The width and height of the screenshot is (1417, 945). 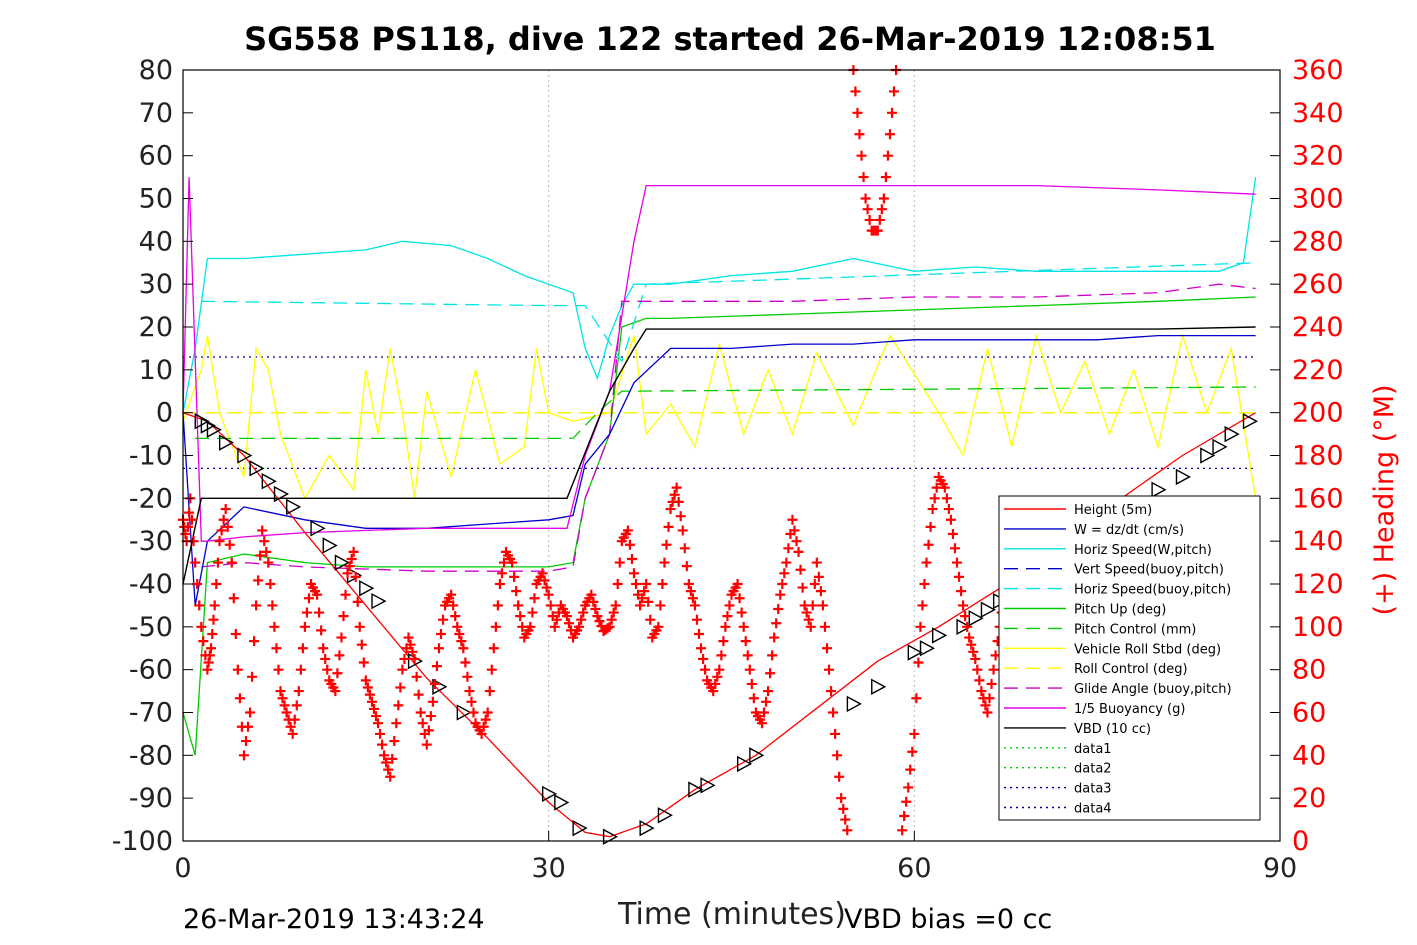 What do you see at coordinates (1120, 610) in the screenshot?
I see `legend-label-5: Pitch Up (deg)` at bounding box center [1120, 610].